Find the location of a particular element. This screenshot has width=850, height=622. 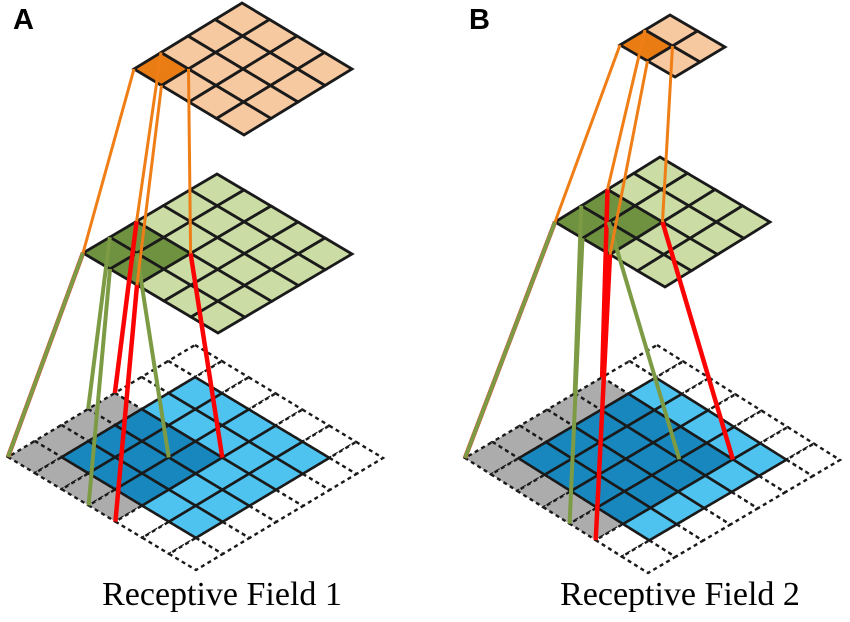

panel-b-label: B is located at coordinates (479, 20).